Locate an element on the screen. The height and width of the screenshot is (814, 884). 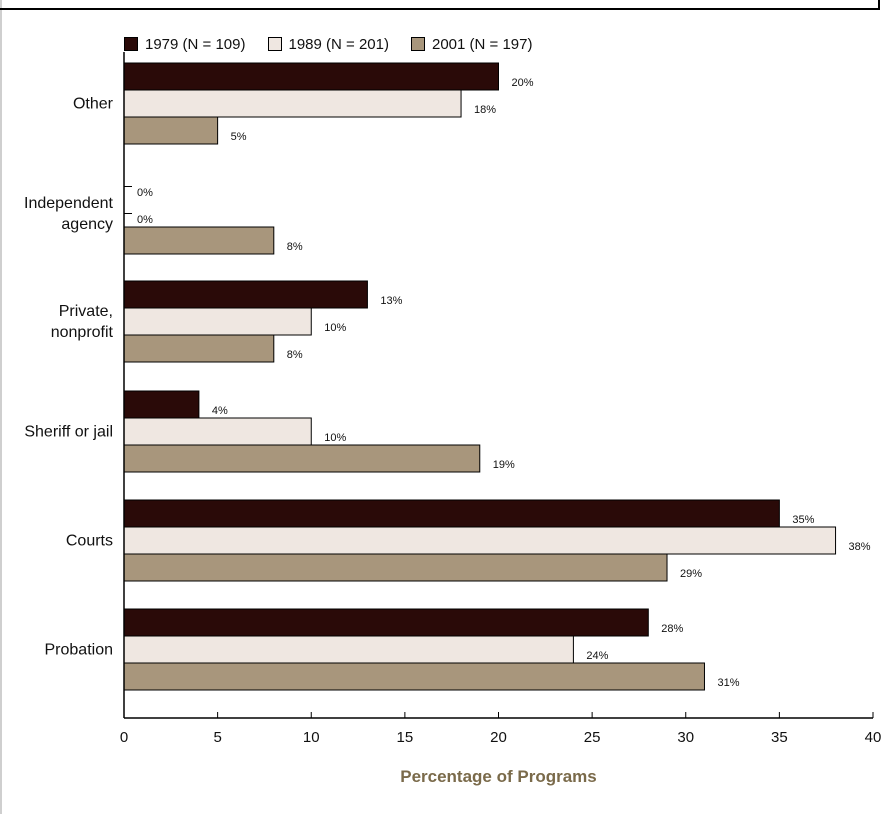
legend-swatch-1989 is located at coordinates (274, 44).